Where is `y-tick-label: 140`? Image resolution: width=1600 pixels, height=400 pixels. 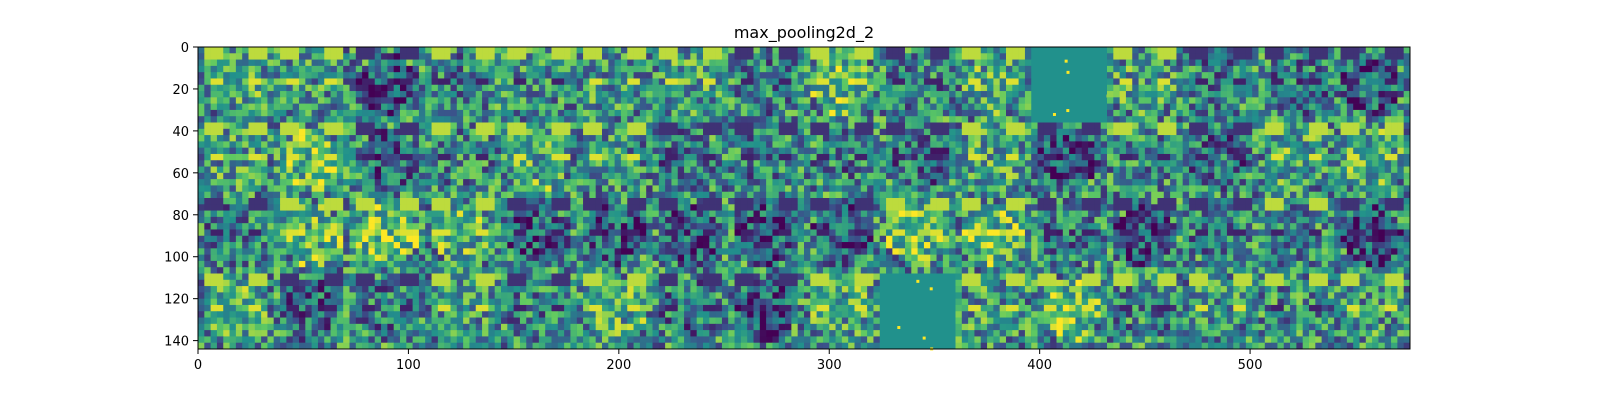
y-tick-label: 140 is located at coordinates (176, 342).